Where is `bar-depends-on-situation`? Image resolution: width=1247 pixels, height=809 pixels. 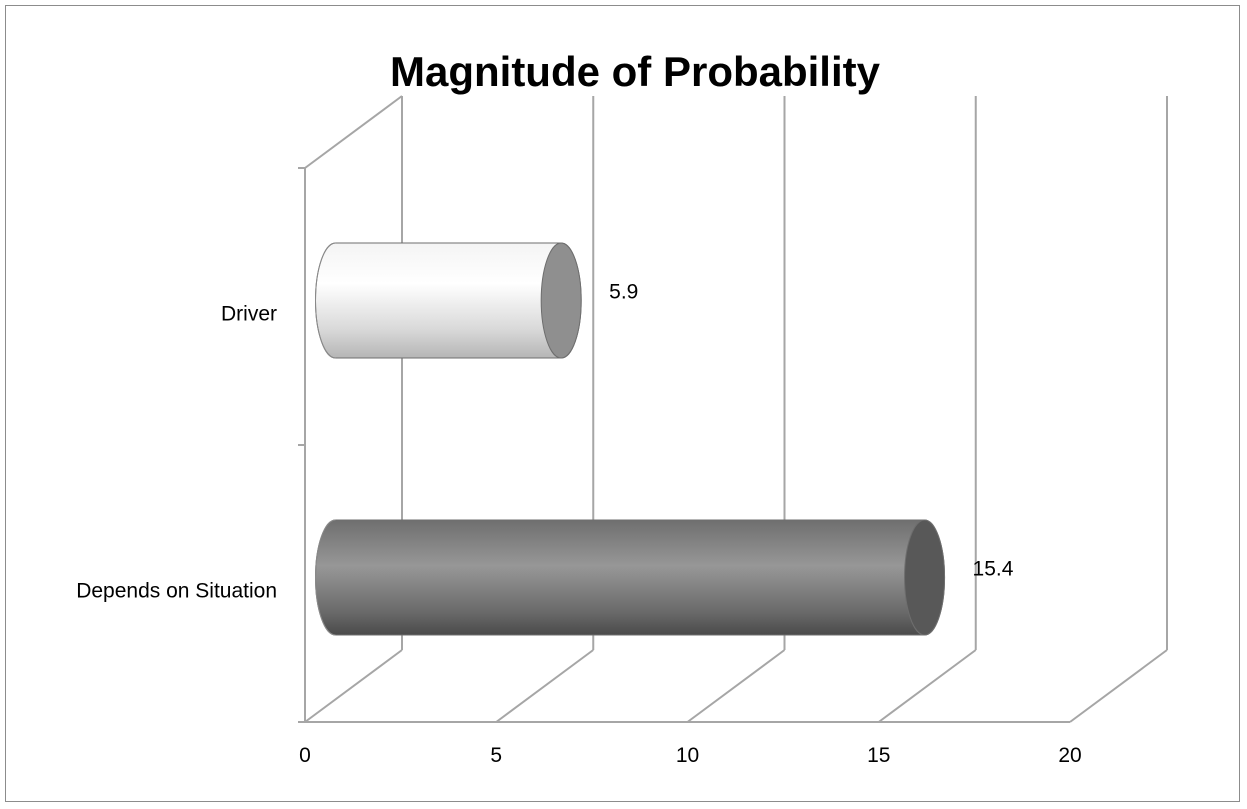
bar-depends-on-situation is located at coordinates (630, 577).